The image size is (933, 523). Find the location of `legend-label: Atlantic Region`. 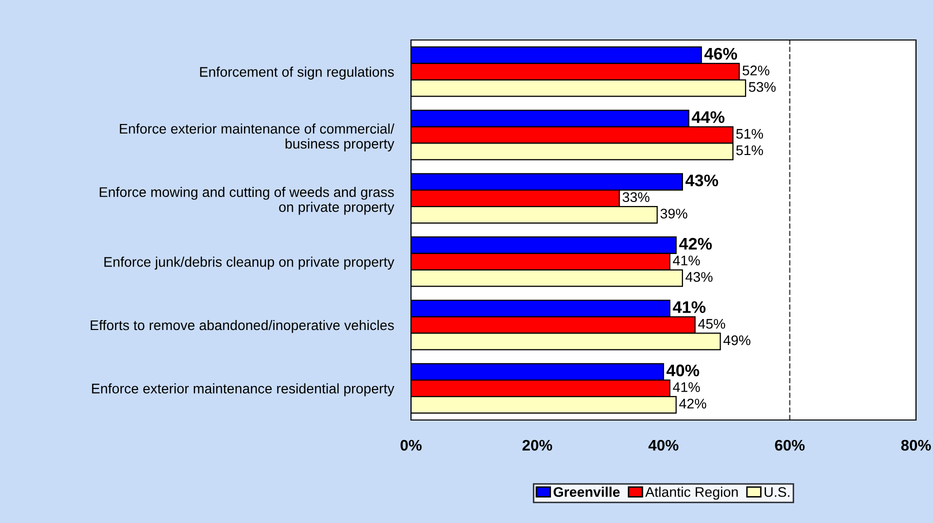

legend-label: Atlantic Region is located at coordinates (691, 493).